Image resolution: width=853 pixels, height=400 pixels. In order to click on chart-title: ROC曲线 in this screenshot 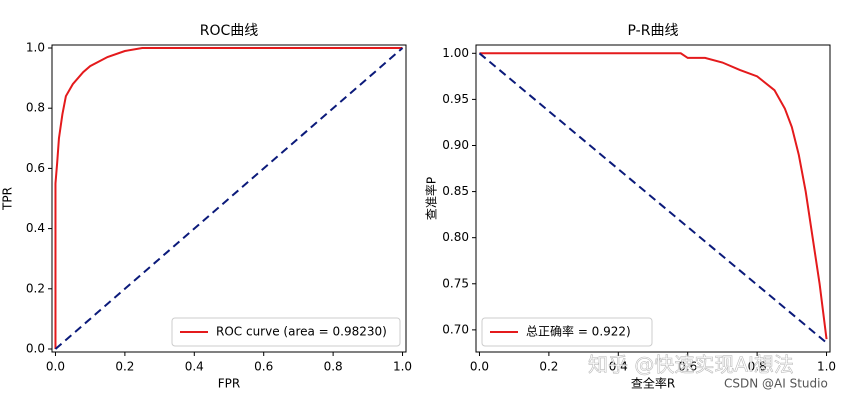, I will do `click(229, 31)`.